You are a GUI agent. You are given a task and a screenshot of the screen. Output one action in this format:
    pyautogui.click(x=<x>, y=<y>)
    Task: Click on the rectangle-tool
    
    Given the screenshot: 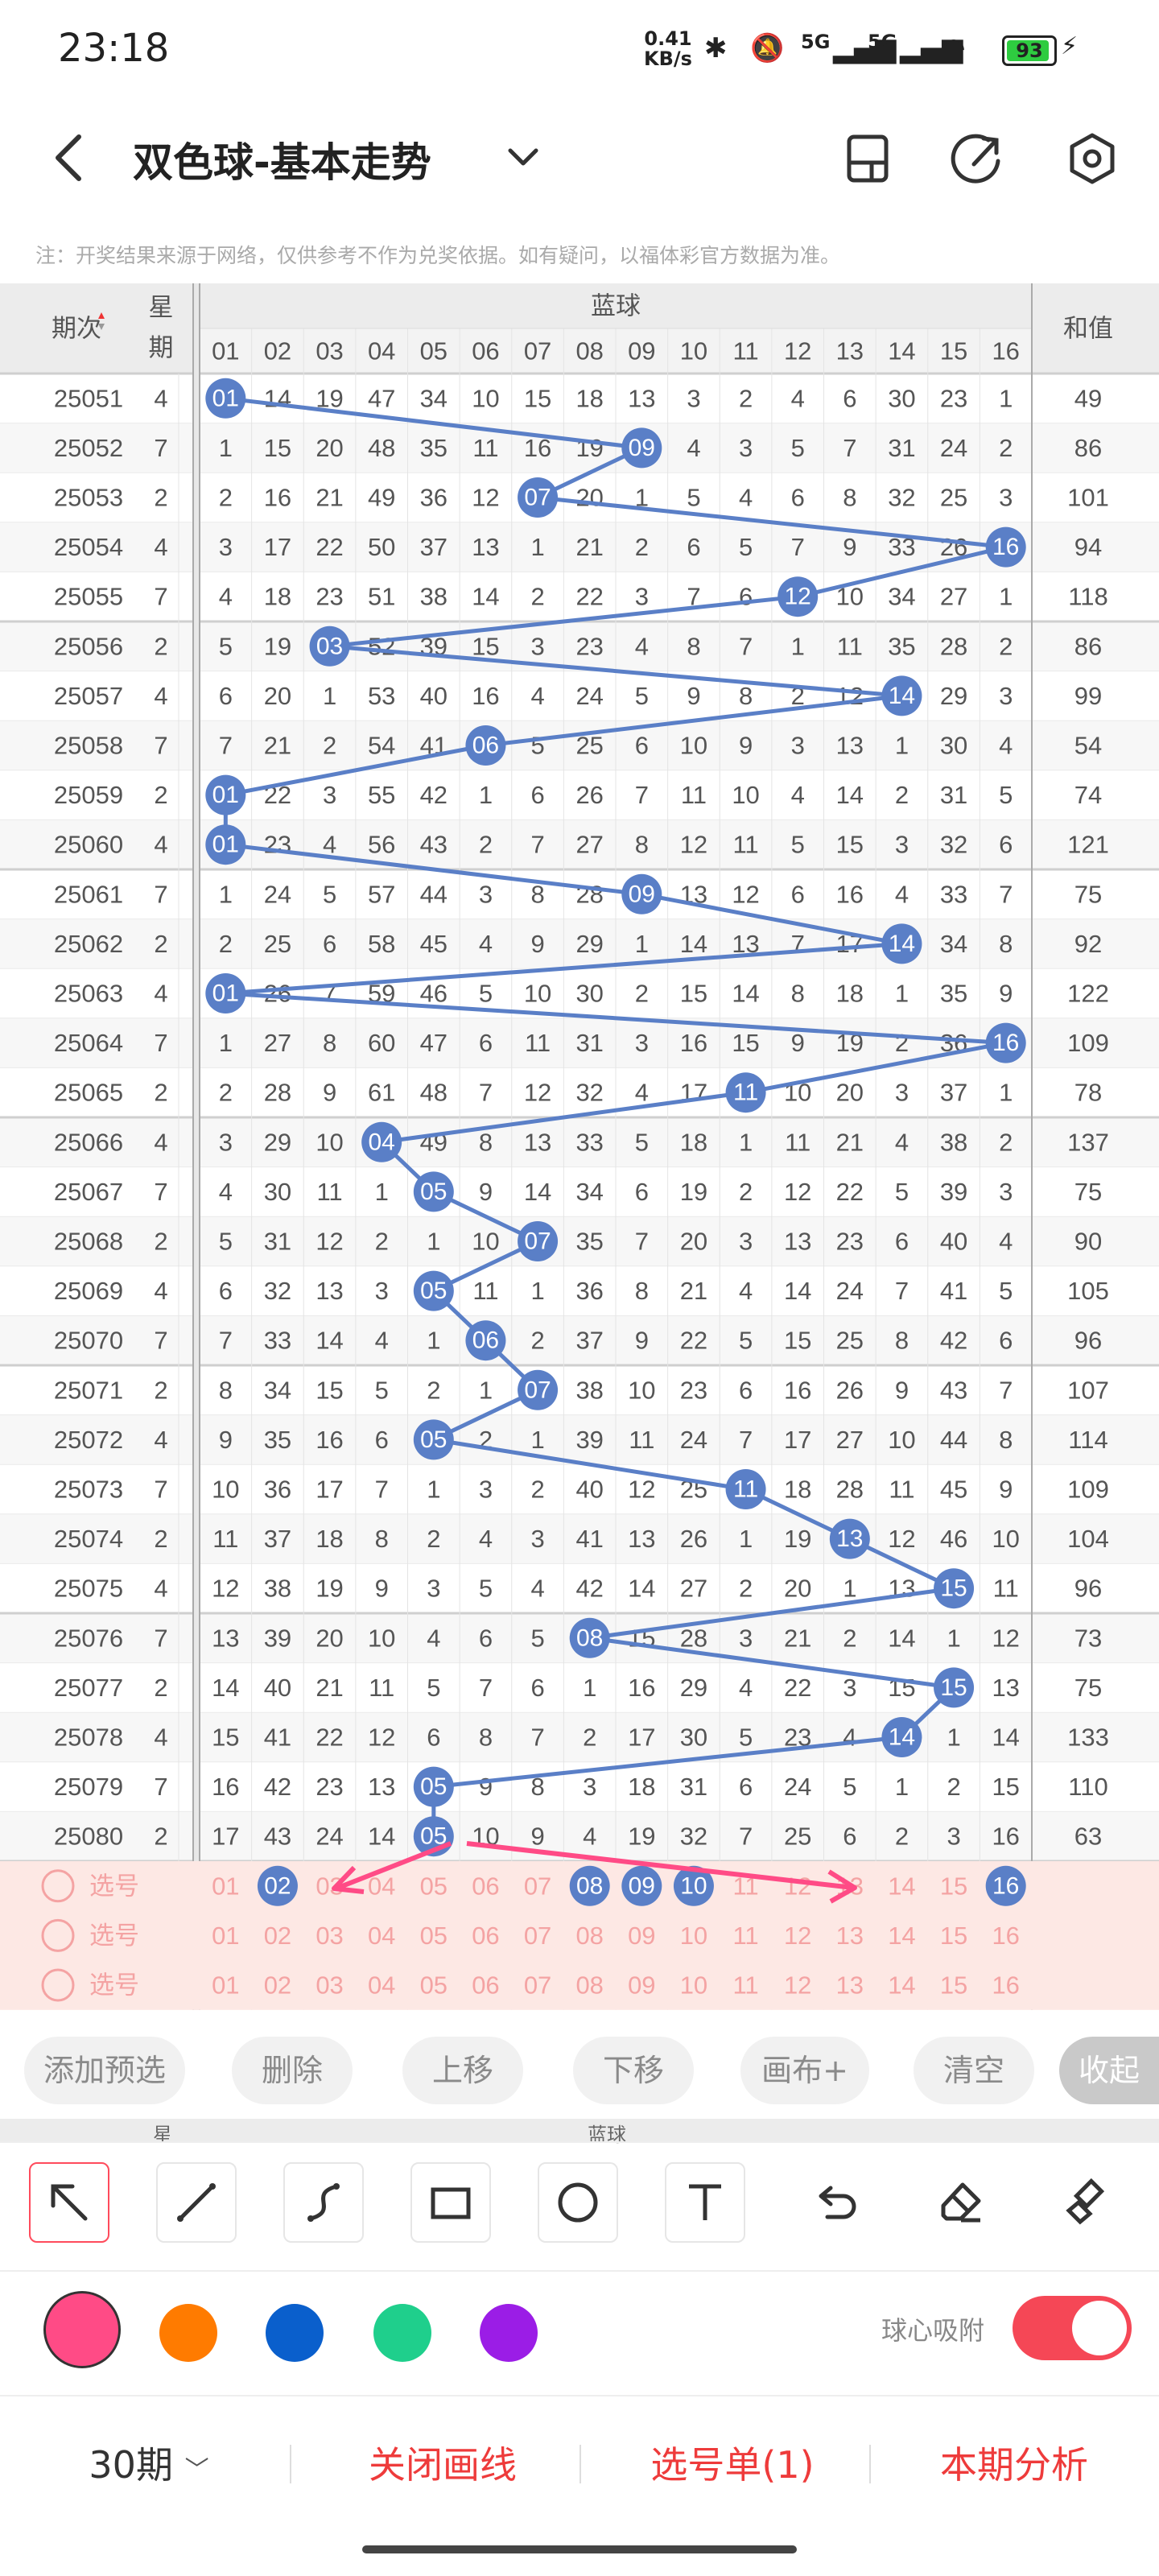 What is the action you would take?
    pyautogui.click(x=450, y=2202)
    